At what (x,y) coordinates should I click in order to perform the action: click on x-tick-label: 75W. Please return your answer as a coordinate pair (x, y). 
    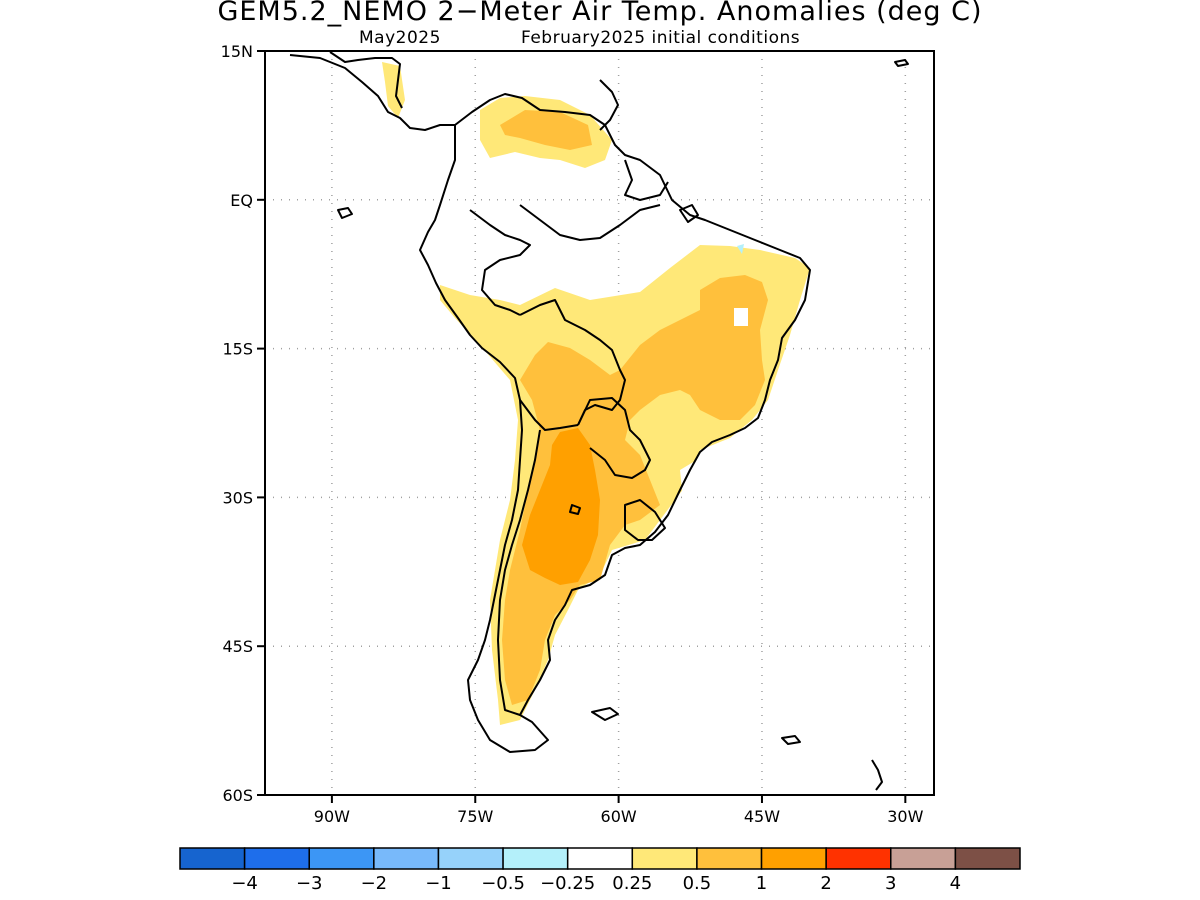
    Looking at the image, I should click on (475, 816).